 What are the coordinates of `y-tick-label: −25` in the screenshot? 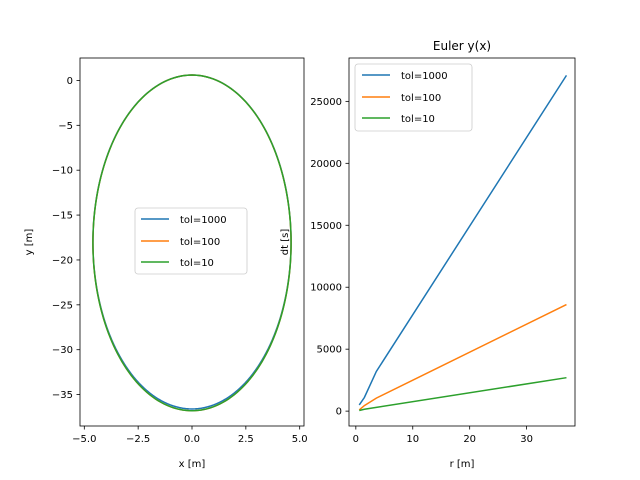 It's located at (62, 305).